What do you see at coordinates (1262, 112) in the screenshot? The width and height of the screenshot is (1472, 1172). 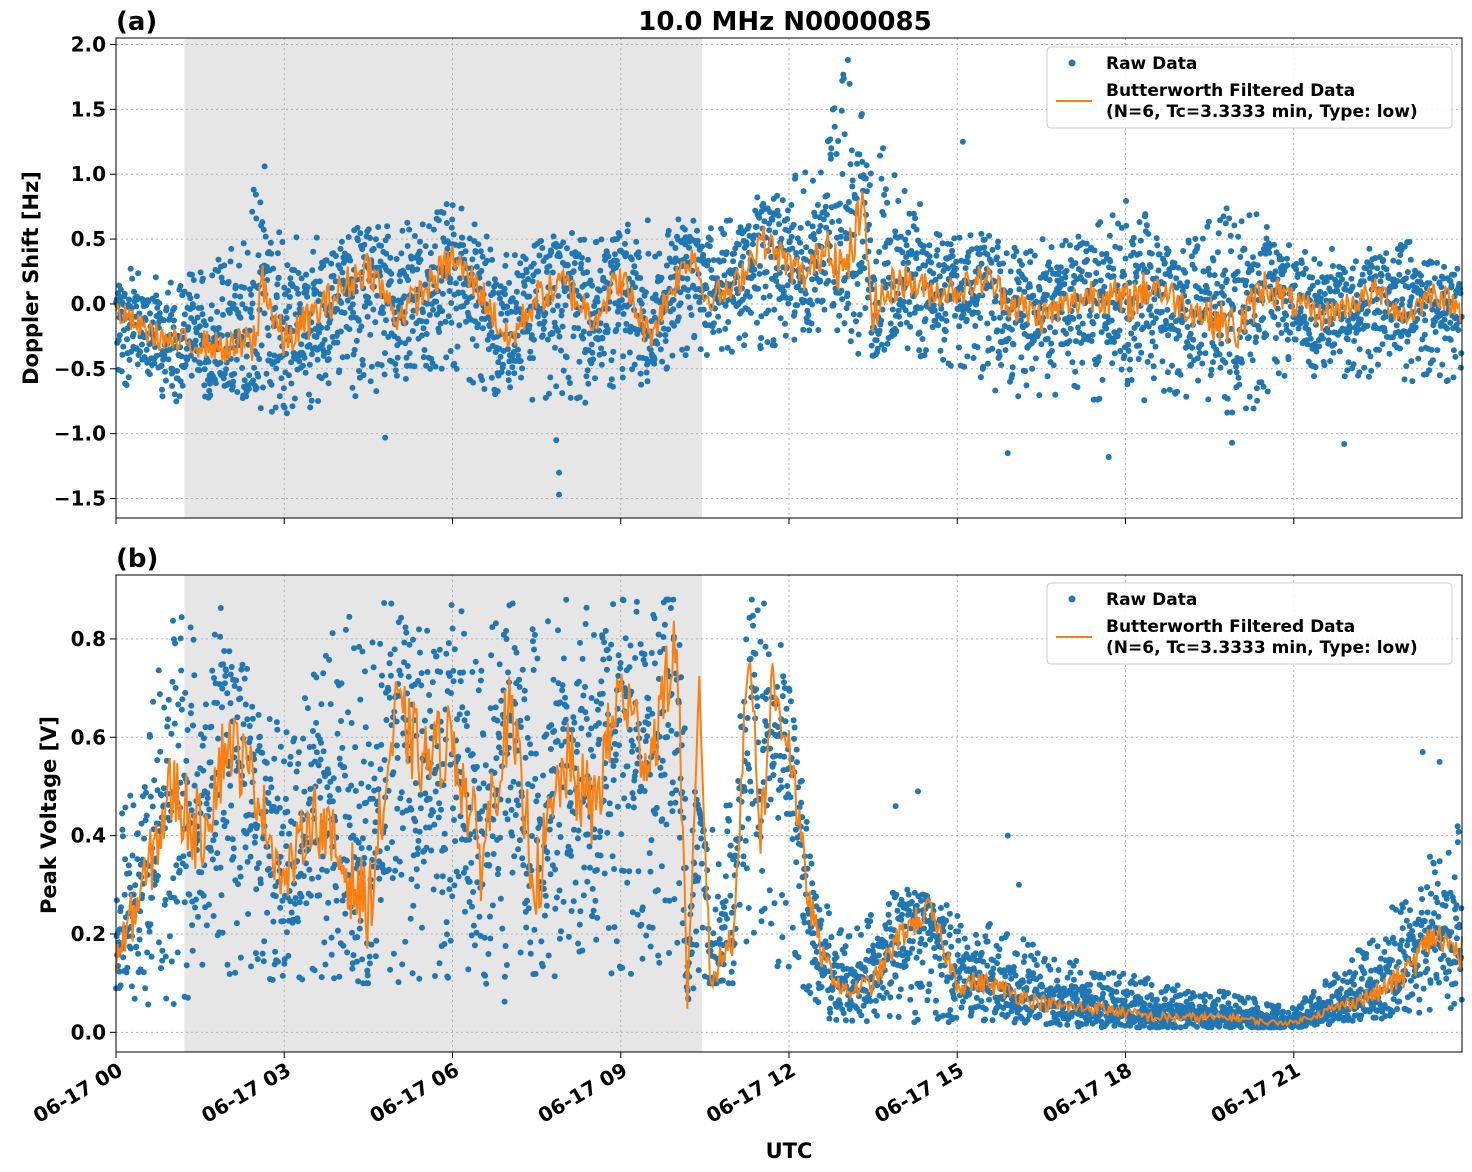 I see `legend-filtered-params: (N=6, Tc=3.3333 min, Type: low)` at bounding box center [1262, 112].